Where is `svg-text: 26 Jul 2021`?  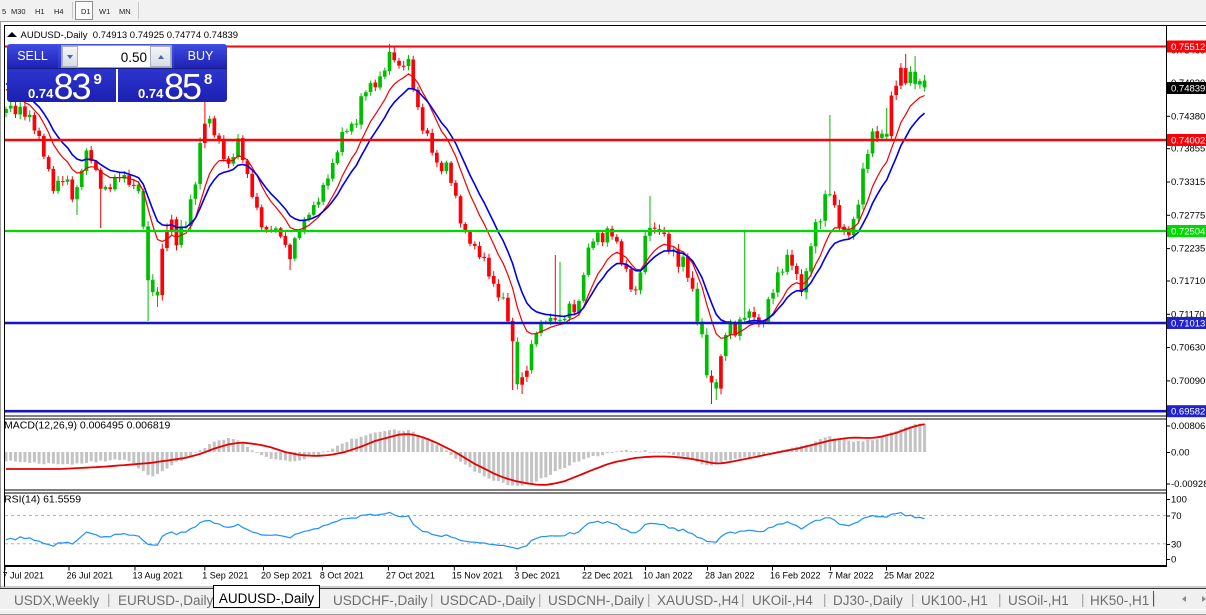
svg-text: 26 Jul 2021 is located at coordinates (90, 576).